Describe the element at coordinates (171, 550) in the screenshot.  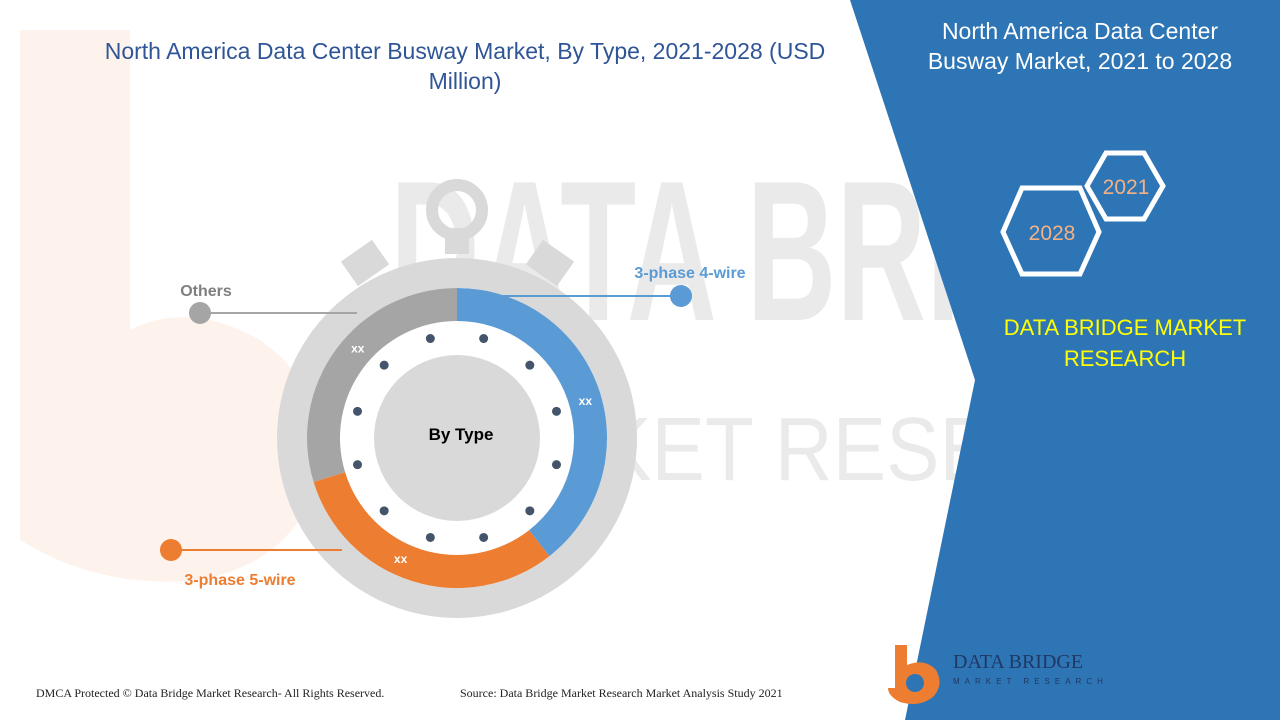
I see `callout-dot-3-phase-5-wire` at that location.